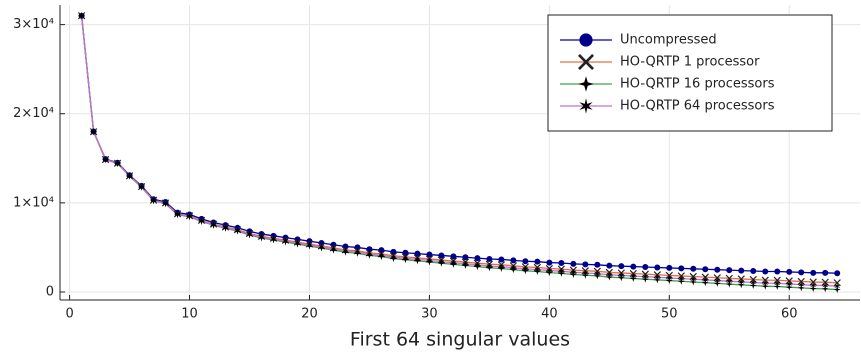  I want to click on legend-label: HO-QRTP 16 processors, so click(697, 84).